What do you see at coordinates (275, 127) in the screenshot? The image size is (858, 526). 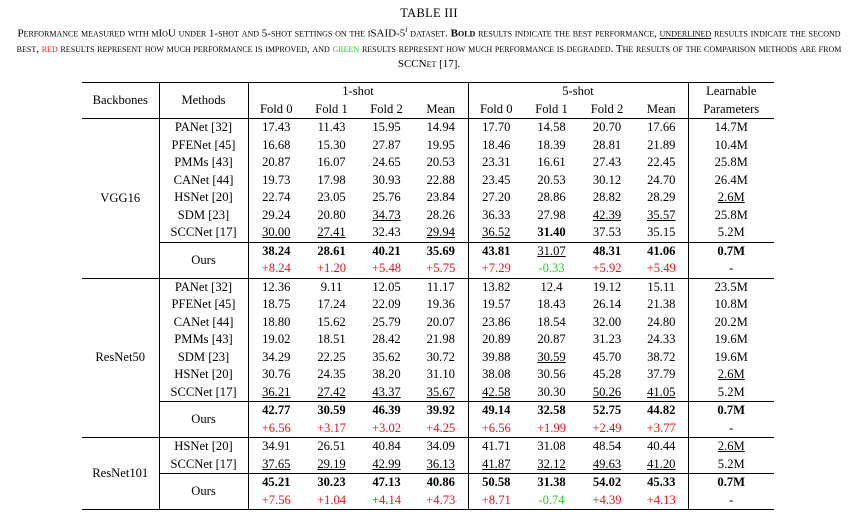 I see `value-cell: 17.43` at bounding box center [275, 127].